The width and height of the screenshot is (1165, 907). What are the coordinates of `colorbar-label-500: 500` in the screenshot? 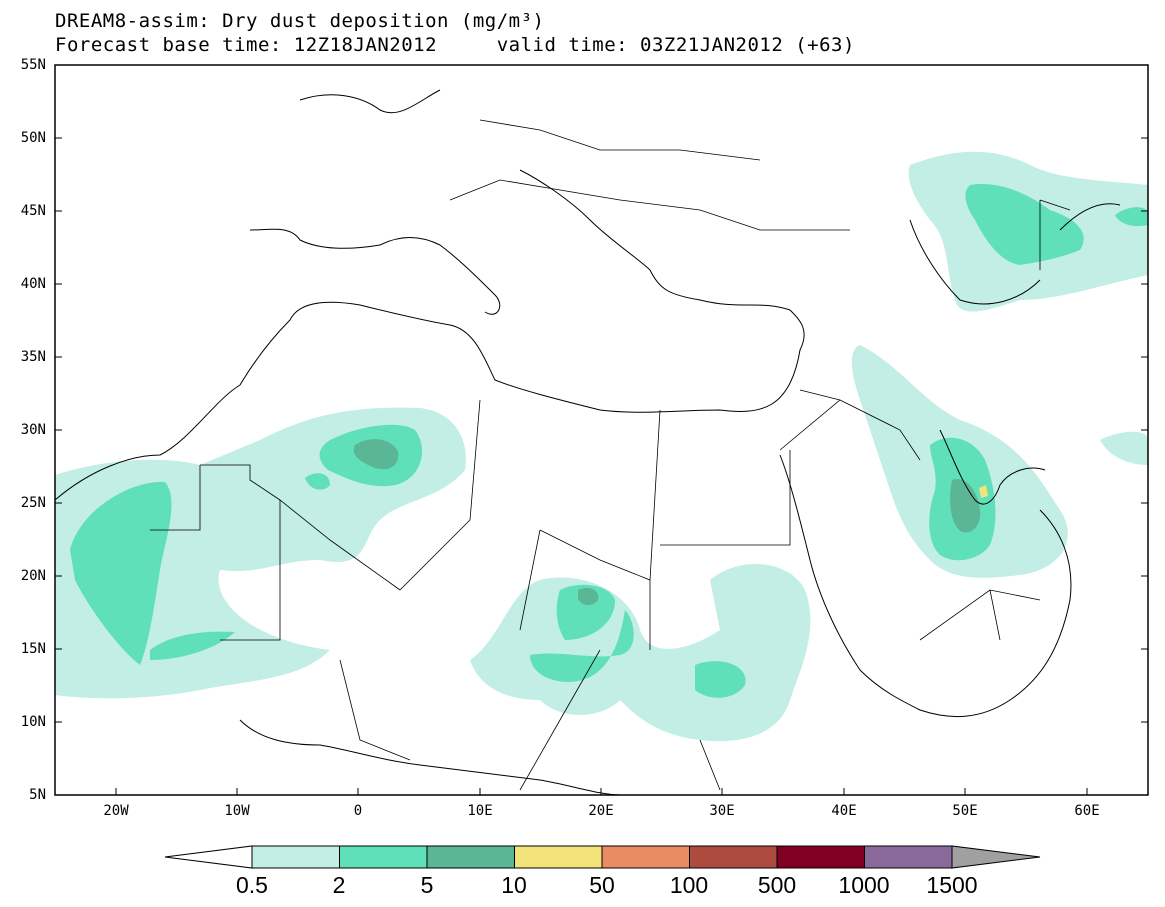 It's located at (777, 885).